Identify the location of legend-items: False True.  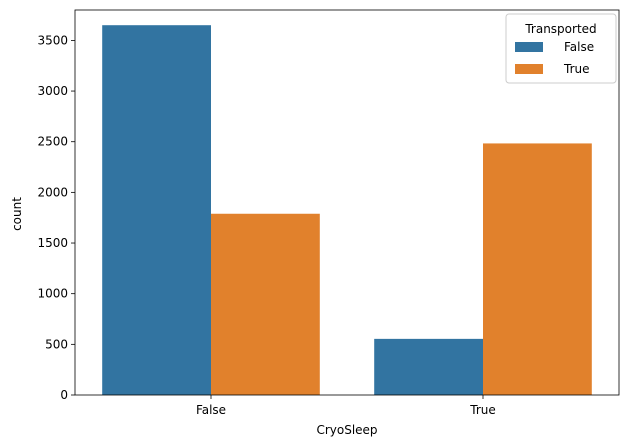
(554, 58).